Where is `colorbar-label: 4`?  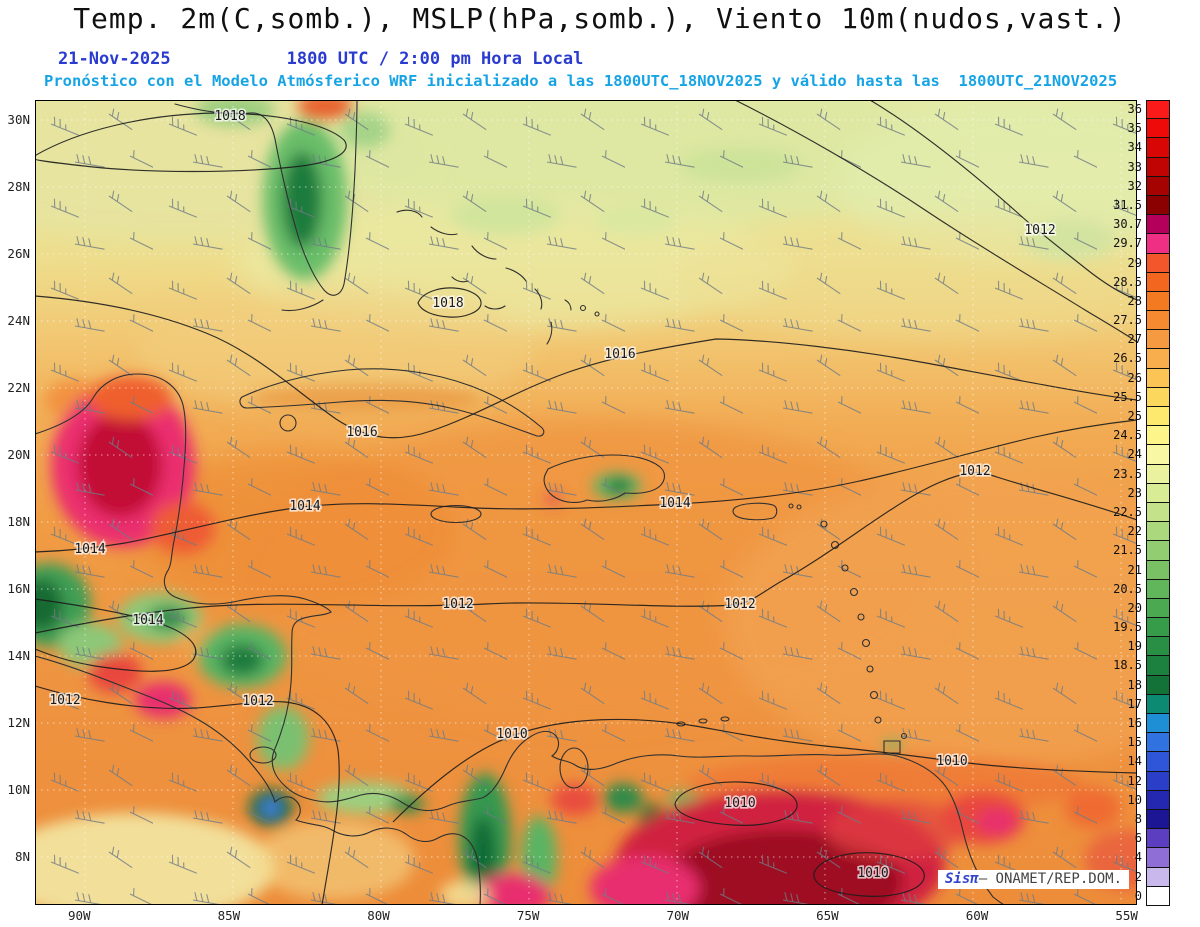
colorbar-label: 4 is located at coordinates (1138, 857).